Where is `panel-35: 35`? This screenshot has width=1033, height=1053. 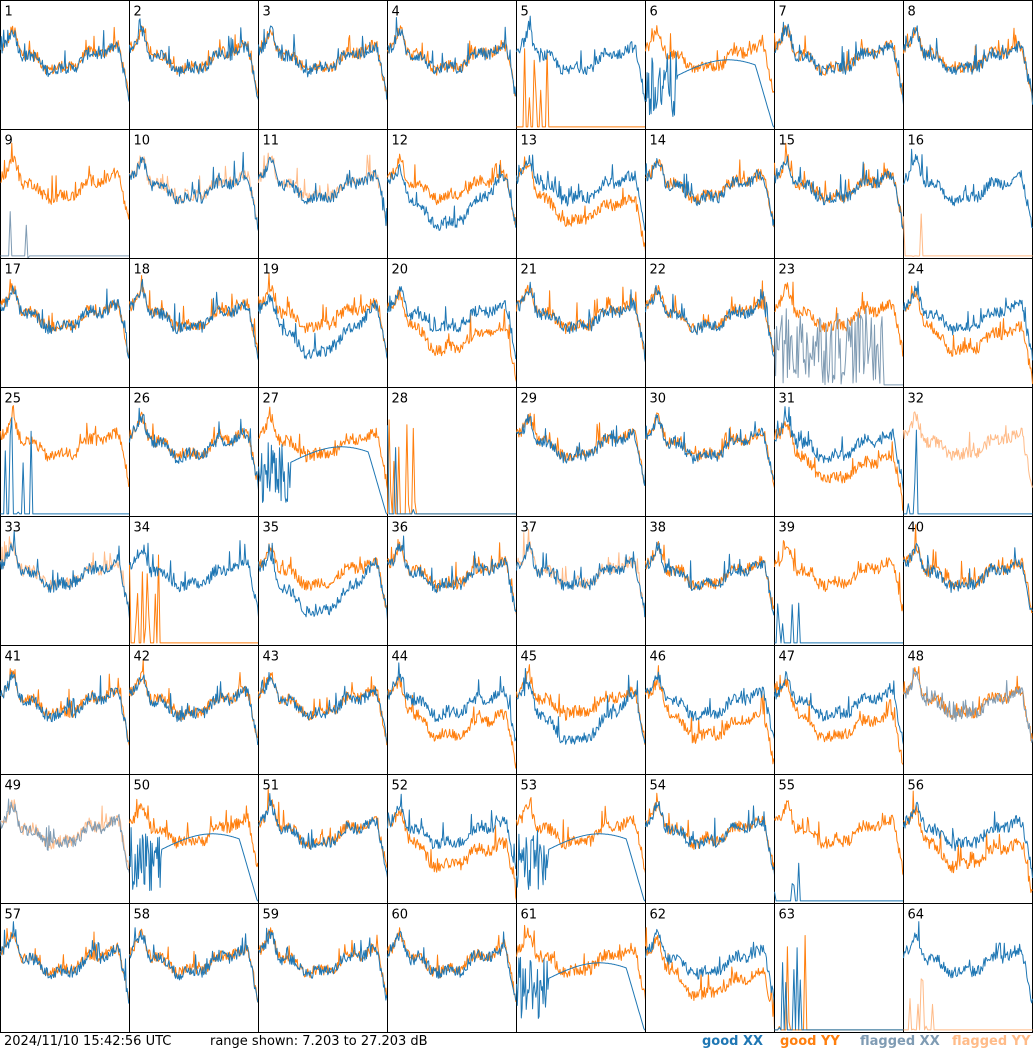 panel-35: 35 is located at coordinates (323, 581).